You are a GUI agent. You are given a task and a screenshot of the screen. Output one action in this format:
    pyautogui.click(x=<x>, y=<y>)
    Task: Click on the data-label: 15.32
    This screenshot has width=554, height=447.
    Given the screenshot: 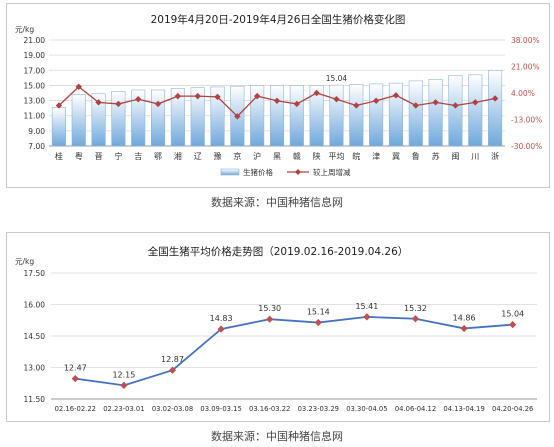 What is the action you would take?
    pyautogui.click(x=415, y=308)
    